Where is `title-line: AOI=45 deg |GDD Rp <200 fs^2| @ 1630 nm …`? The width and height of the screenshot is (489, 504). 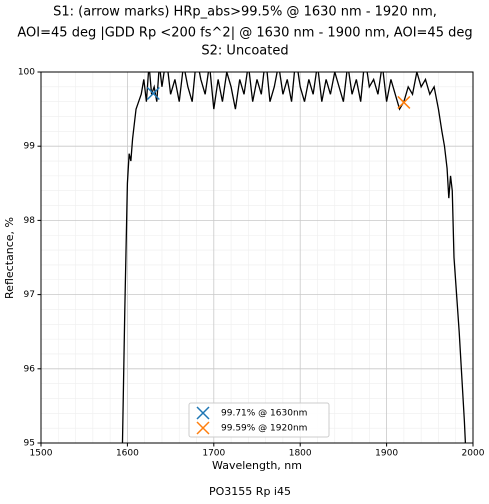 title-line: AOI=45 deg |GDD Rp <200 fs^2| @ 1630 nm … is located at coordinates (244, 33).